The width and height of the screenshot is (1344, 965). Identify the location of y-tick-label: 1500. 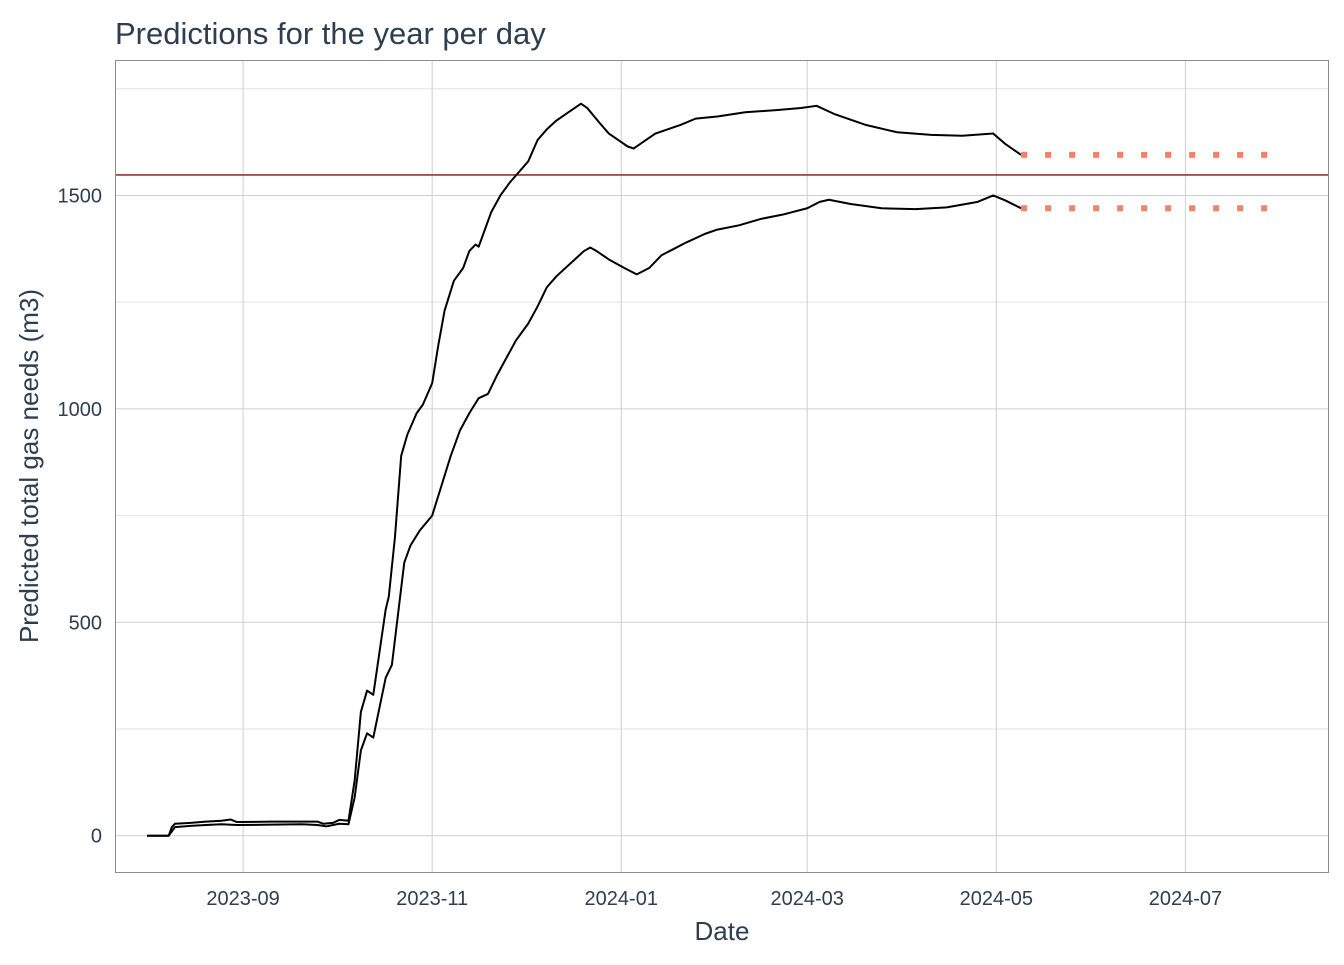
(80, 196).